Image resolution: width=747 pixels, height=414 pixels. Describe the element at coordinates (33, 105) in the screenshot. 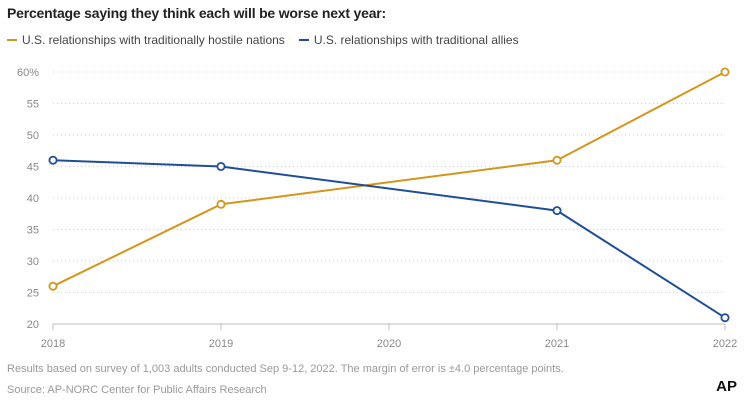

I see `y-tick-label-7: 55` at that location.